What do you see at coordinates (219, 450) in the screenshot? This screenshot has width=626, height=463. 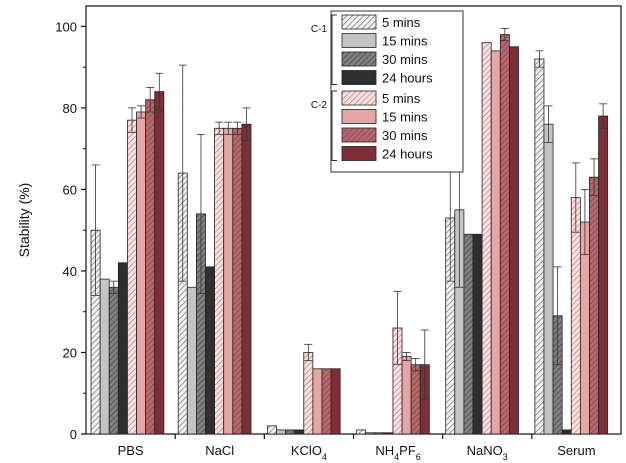 I see `x-tick-label: NaCl` at bounding box center [219, 450].